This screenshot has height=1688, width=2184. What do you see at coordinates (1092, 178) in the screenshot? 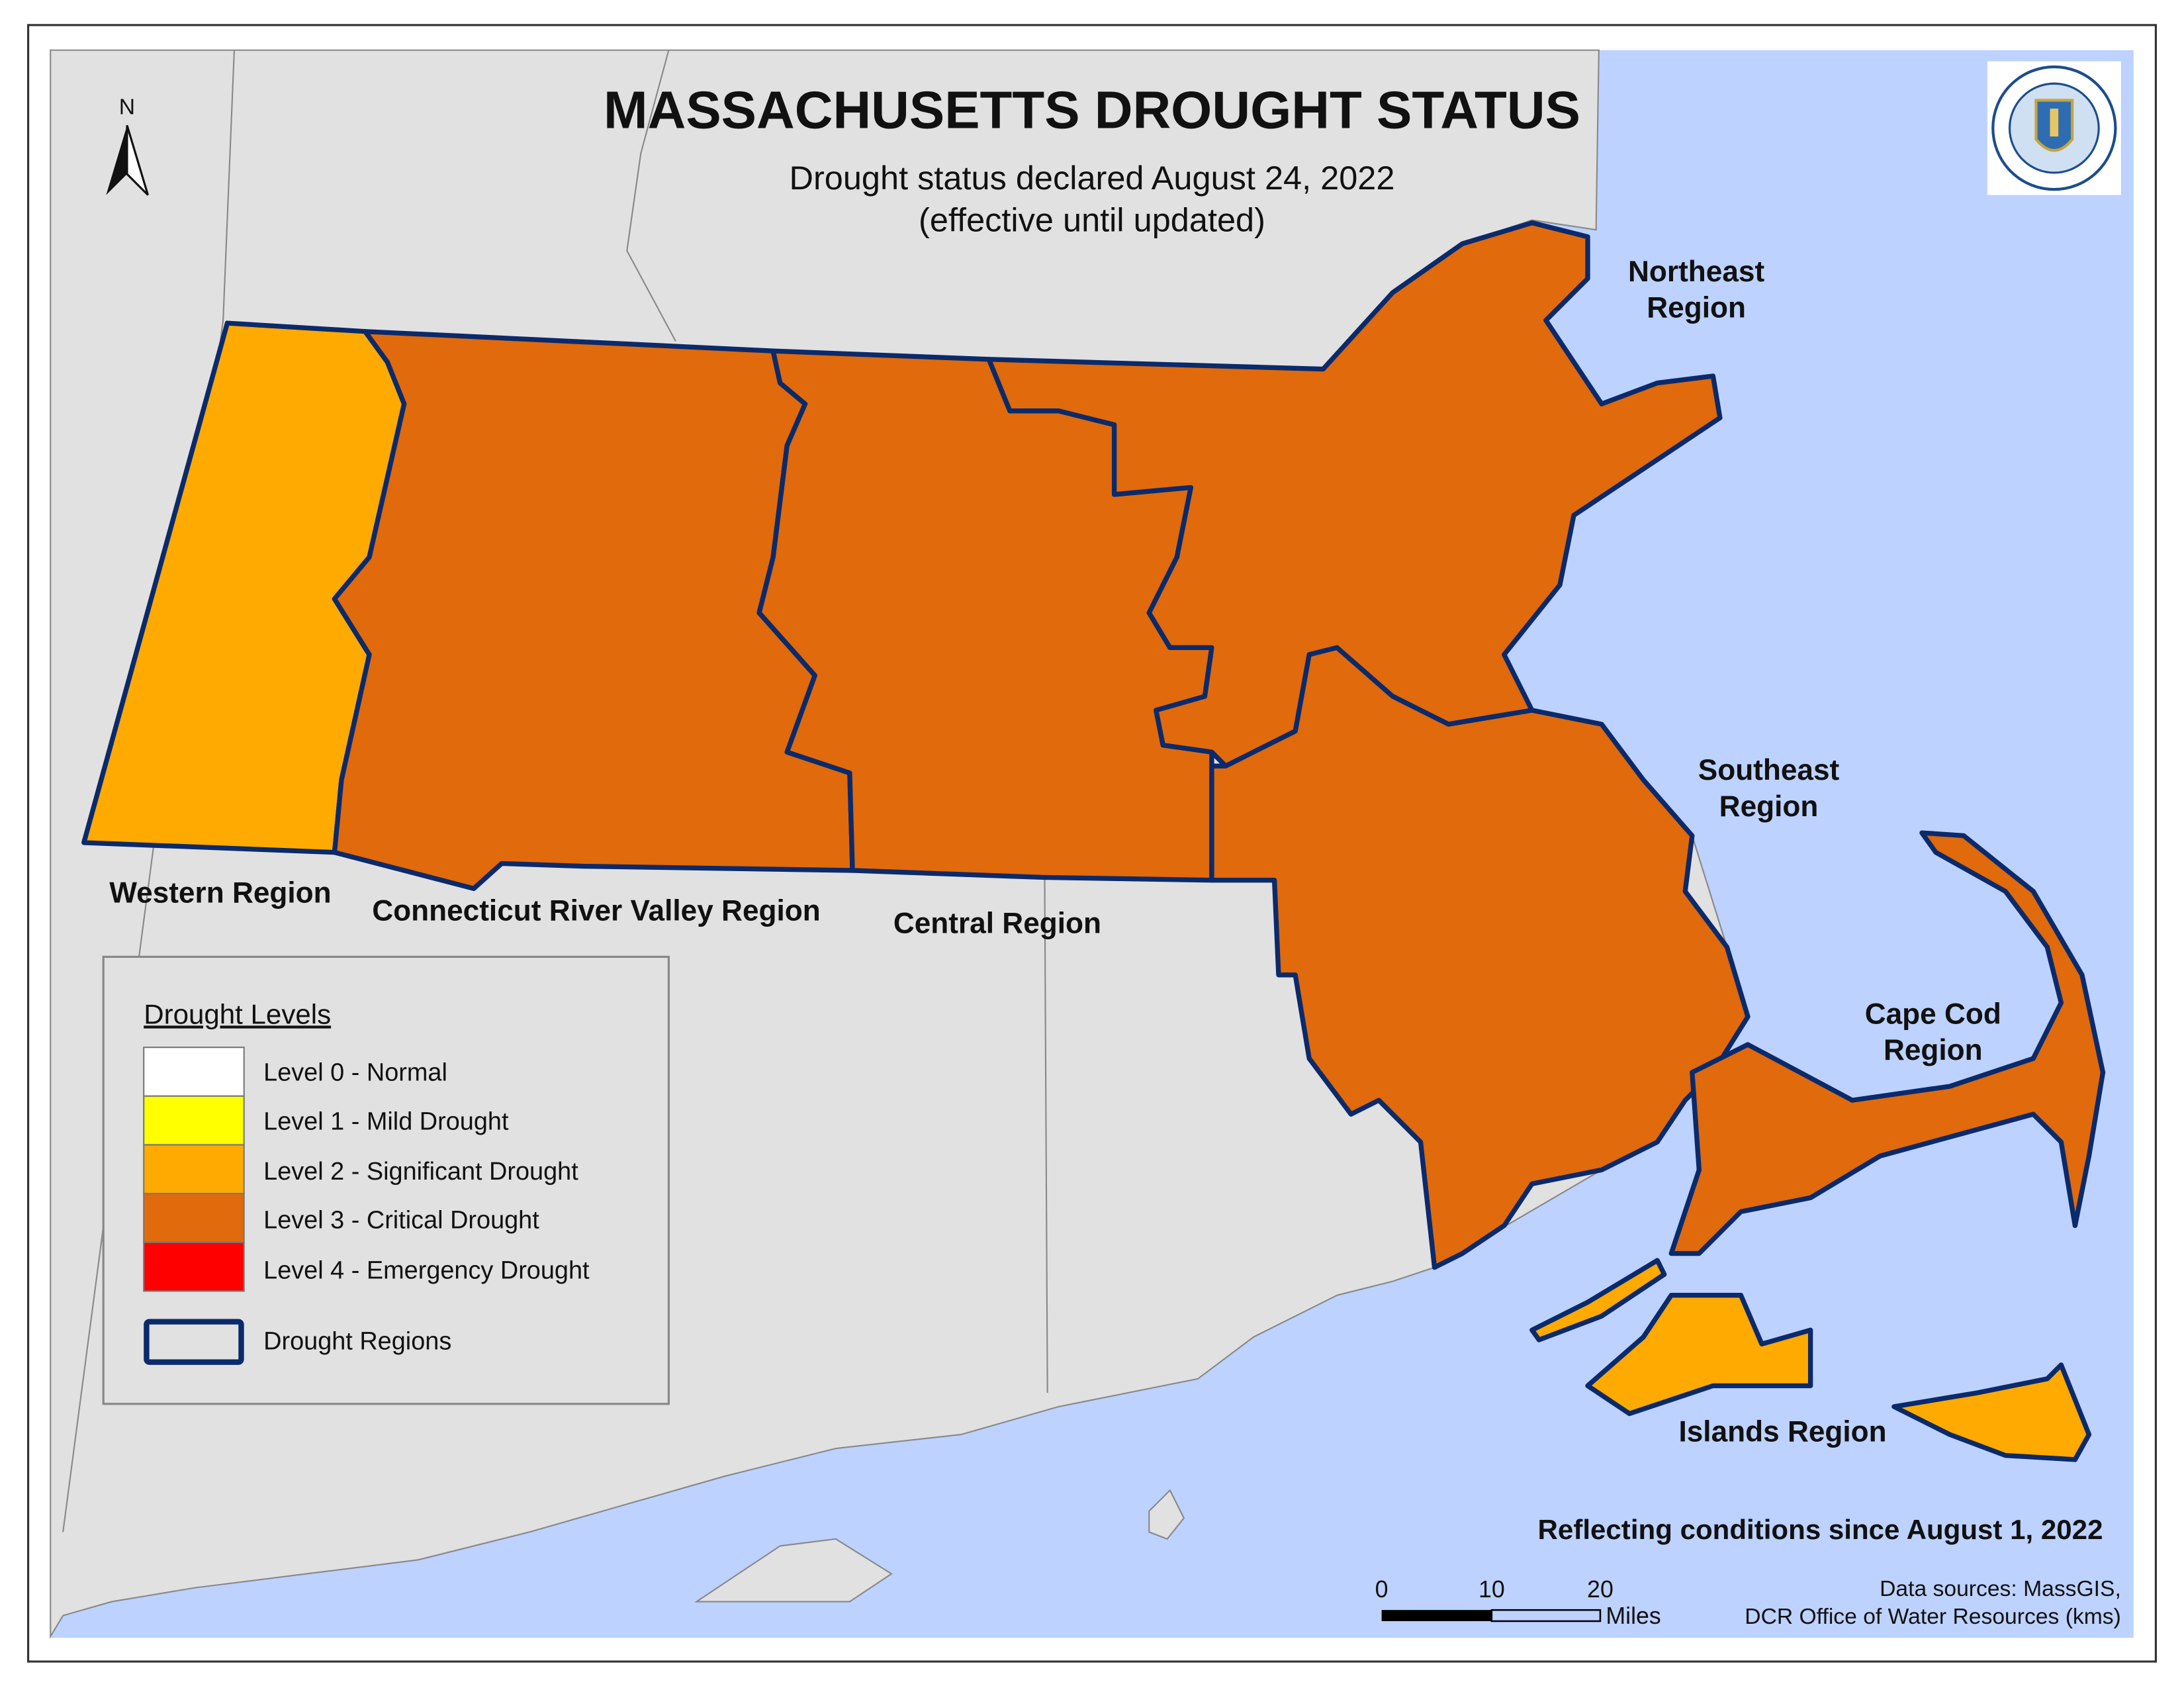
I see `map-subtitle-line1: Drought status declared August 24, 2022` at bounding box center [1092, 178].